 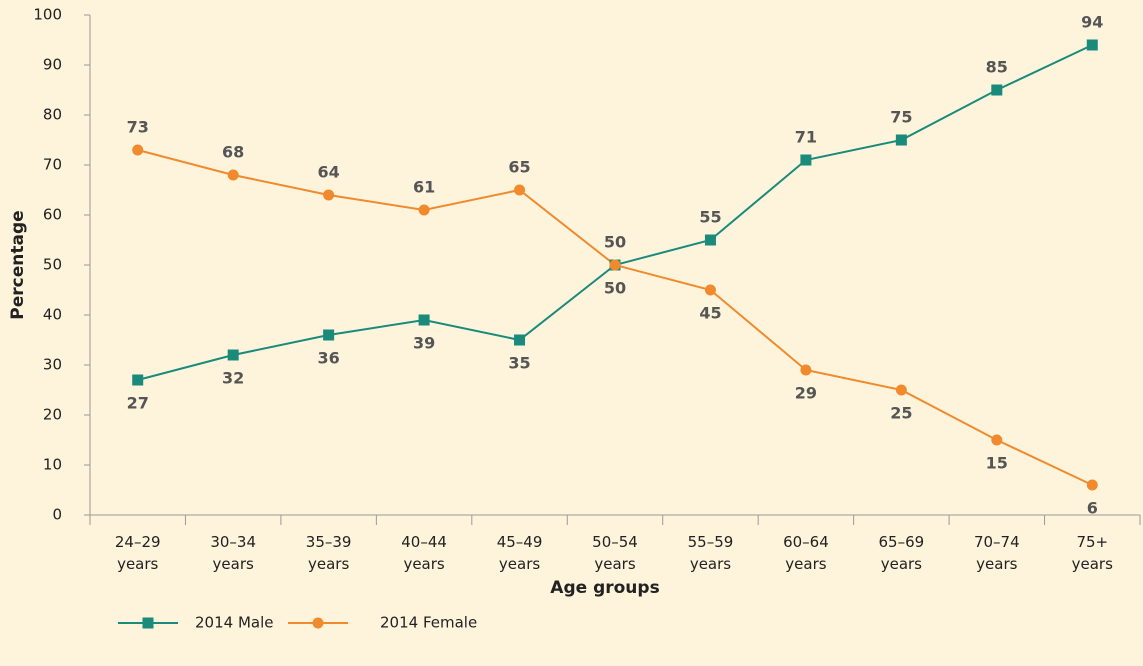 What do you see at coordinates (52, 265) in the screenshot?
I see `y-tick-label: 50` at bounding box center [52, 265].